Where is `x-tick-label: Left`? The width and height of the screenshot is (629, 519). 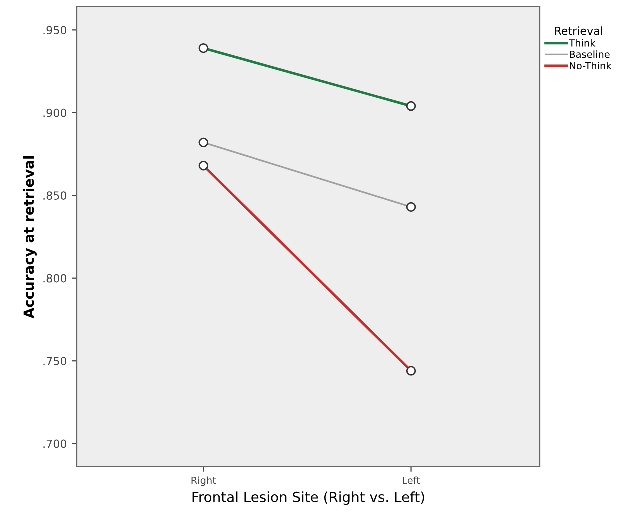 x-tick-label: Left is located at coordinates (411, 480).